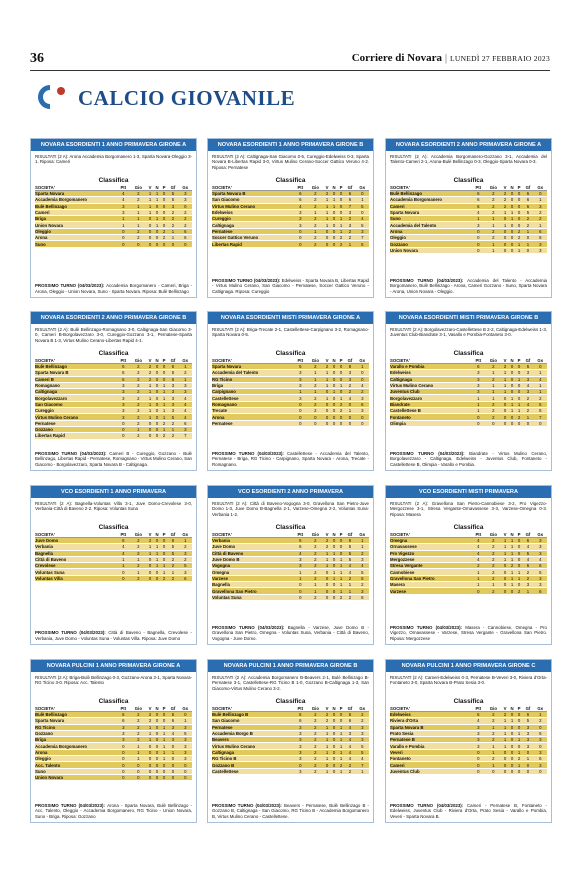  Describe the element at coordinates (185, 361) in the screenshot. I see `column-header: Gs` at that location.